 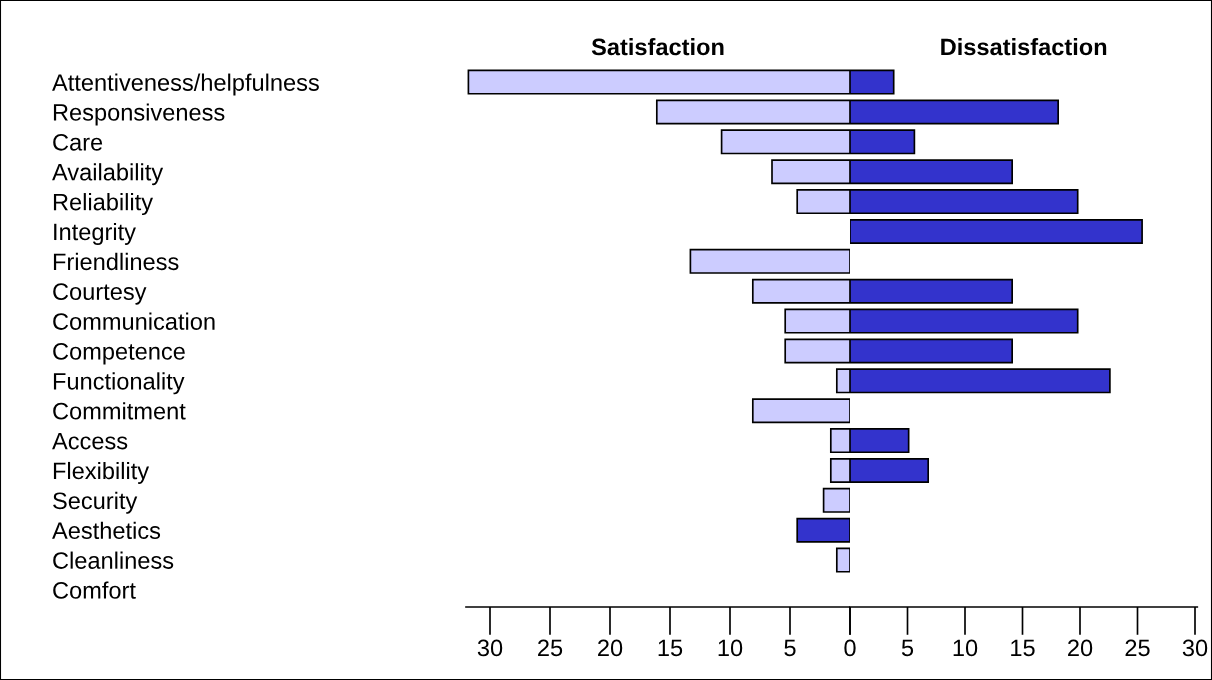 I want to click on y-tick-label: Communication, so click(x=134, y=321).